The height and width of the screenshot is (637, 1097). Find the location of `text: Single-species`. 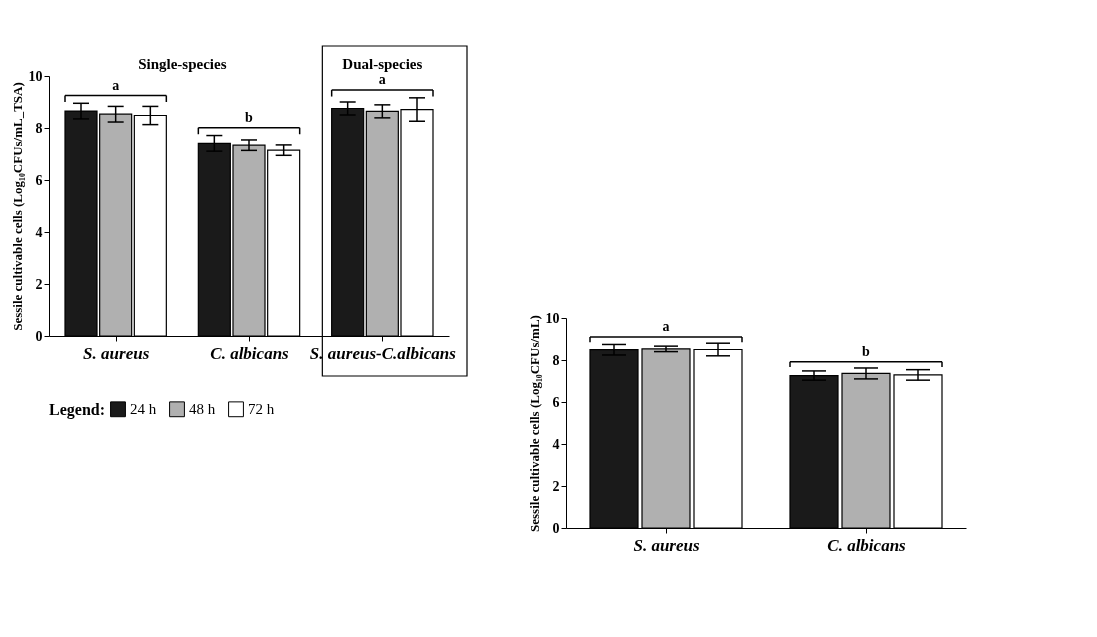

text: Single-species is located at coordinates (182, 64).